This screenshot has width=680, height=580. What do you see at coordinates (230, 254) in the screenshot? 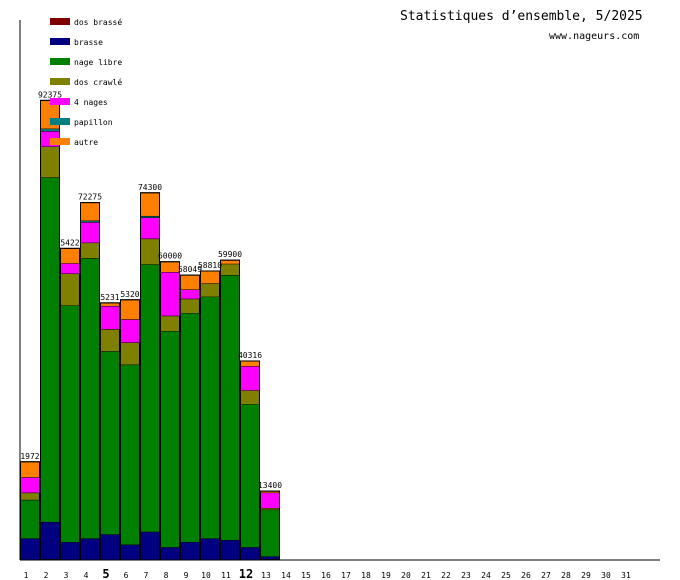
I see `bar-total-label-11: 59900` at bounding box center [230, 254].